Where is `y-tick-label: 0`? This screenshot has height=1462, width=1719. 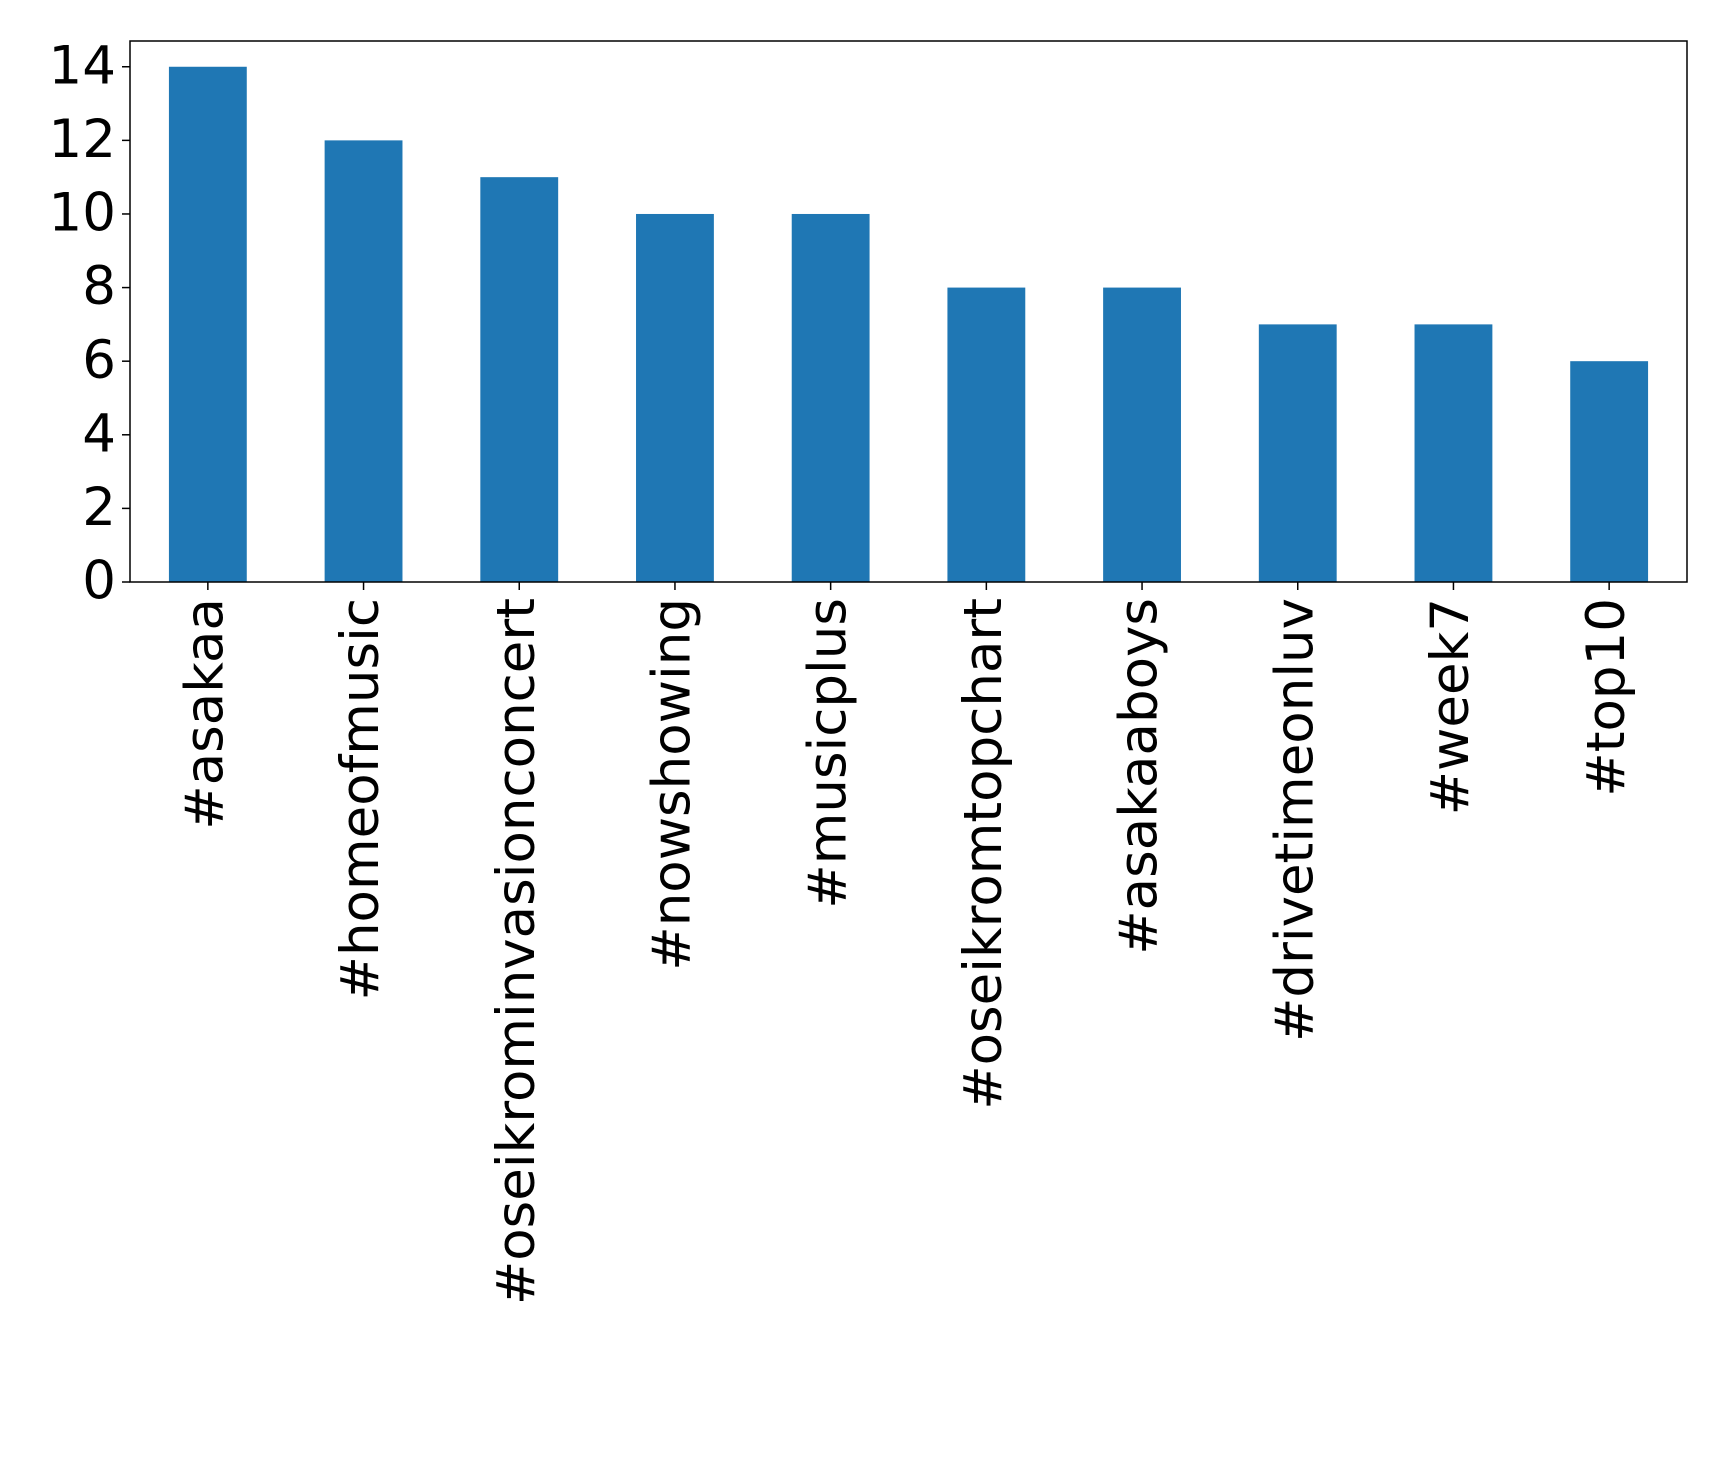
y-tick-label: 0 is located at coordinates (99, 581).